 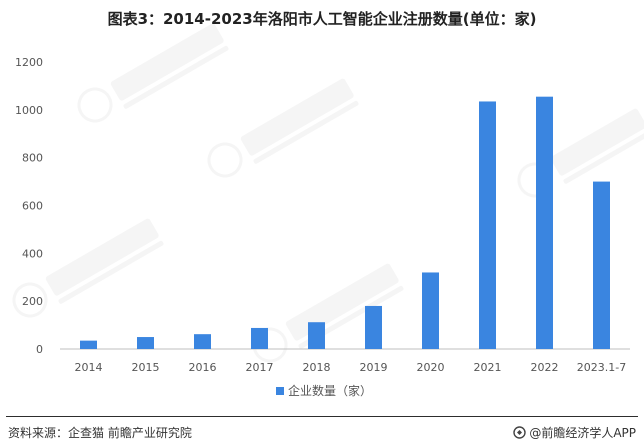 I want to click on bar-2020, so click(x=430, y=310).